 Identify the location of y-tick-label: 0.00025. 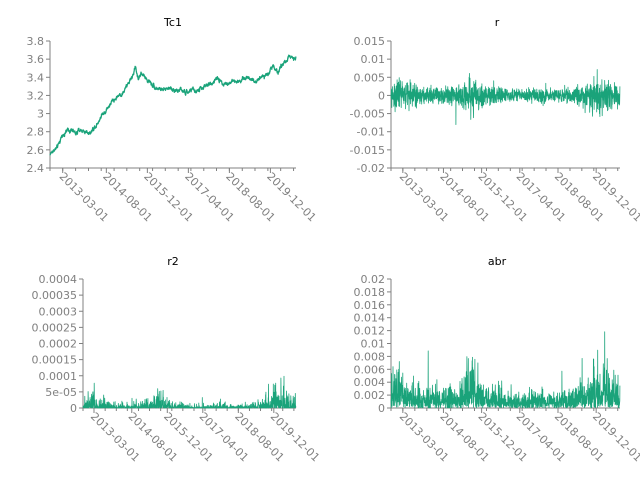
(55, 327).